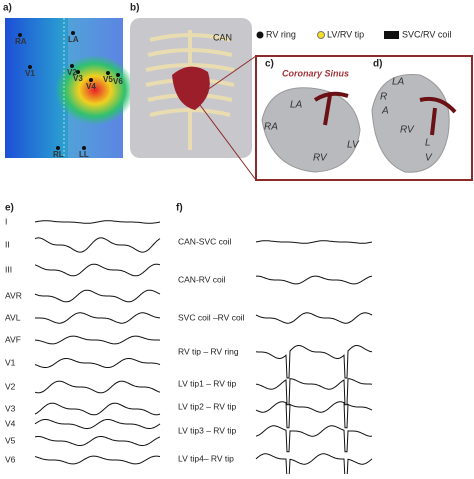 The height and width of the screenshot is (479, 474). I want to click on electrode-label: V5, so click(108, 79).